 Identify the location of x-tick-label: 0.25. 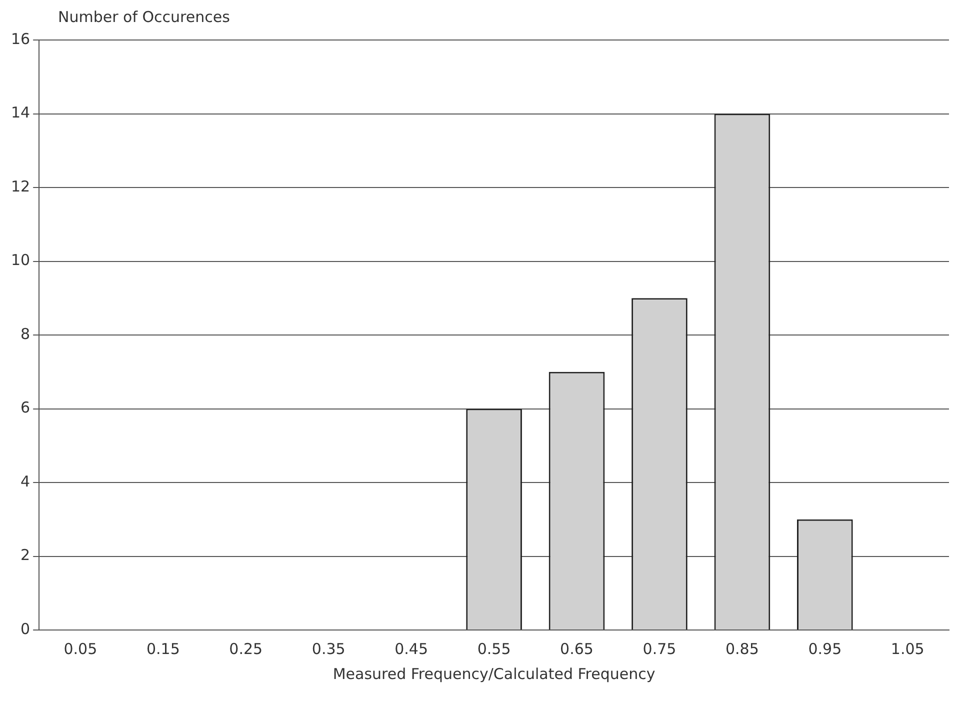
(246, 649).